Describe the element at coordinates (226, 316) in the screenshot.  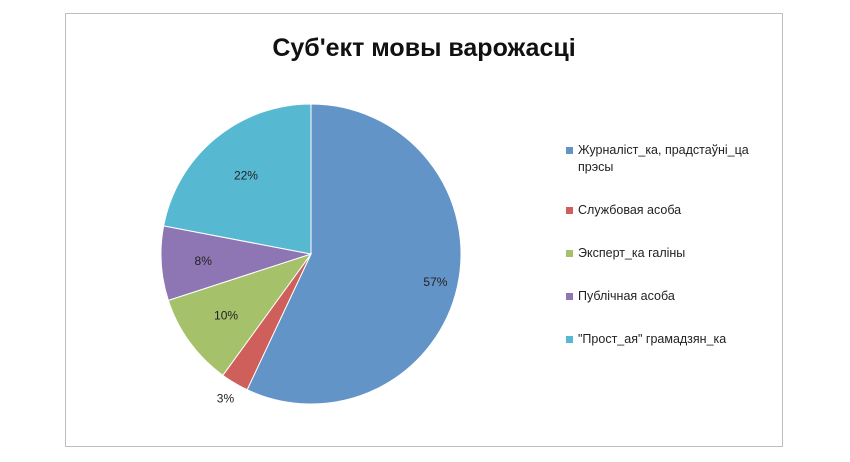
I see `data-label-3: 10%` at that location.